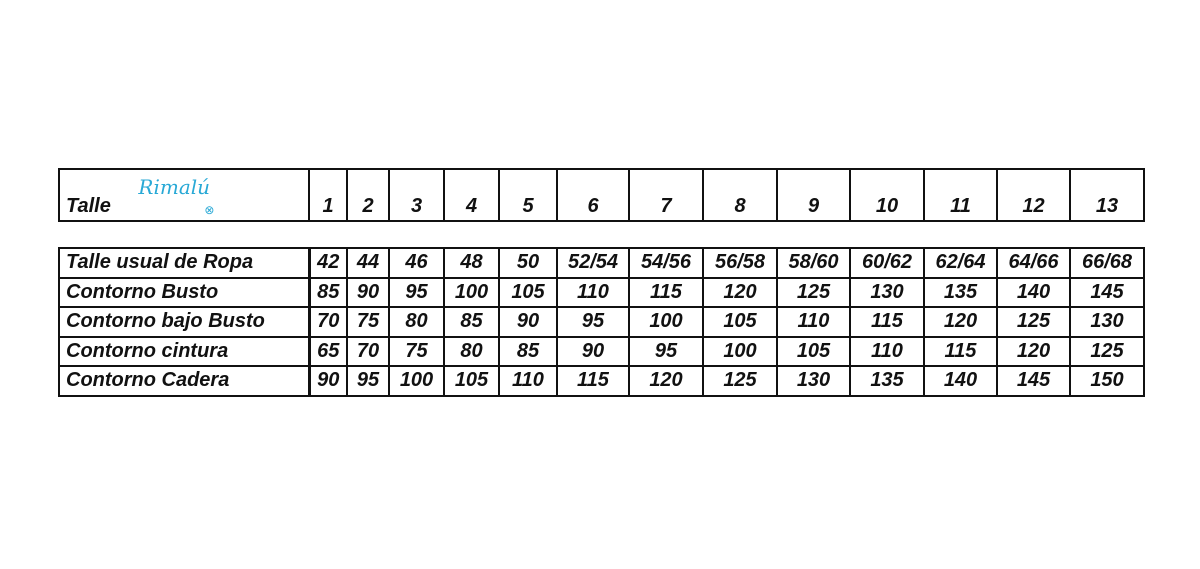  I want to click on measurement-cell: 60/62, so click(887, 263).